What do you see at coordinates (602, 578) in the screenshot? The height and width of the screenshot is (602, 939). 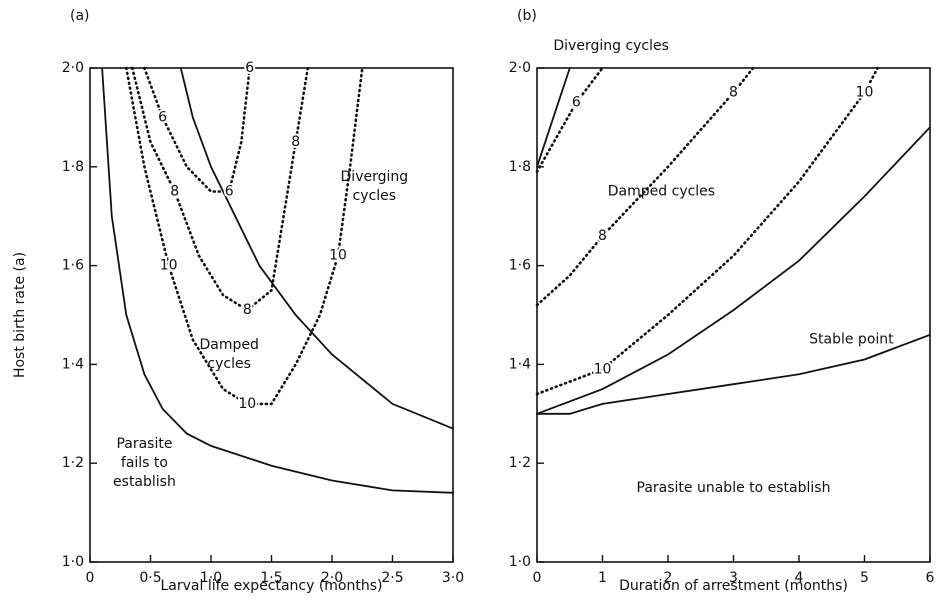 I see `x-tick-label: 1` at bounding box center [602, 578].